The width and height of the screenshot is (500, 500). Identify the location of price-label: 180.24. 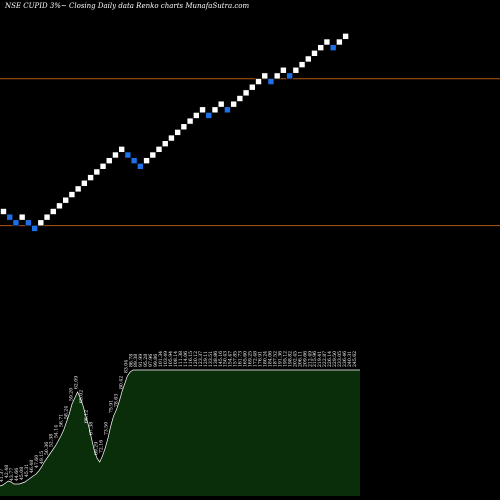
(266, 359).